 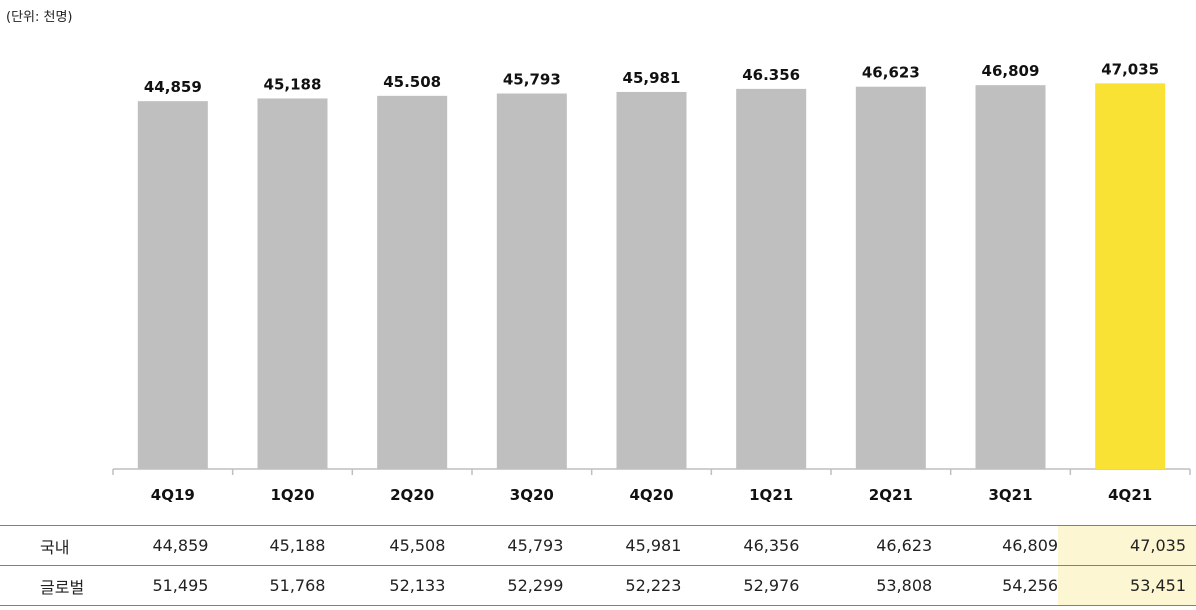 What do you see at coordinates (1030, 545) in the screenshot?
I see `table-cell: 46,809` at bounding box center [1030, 545].